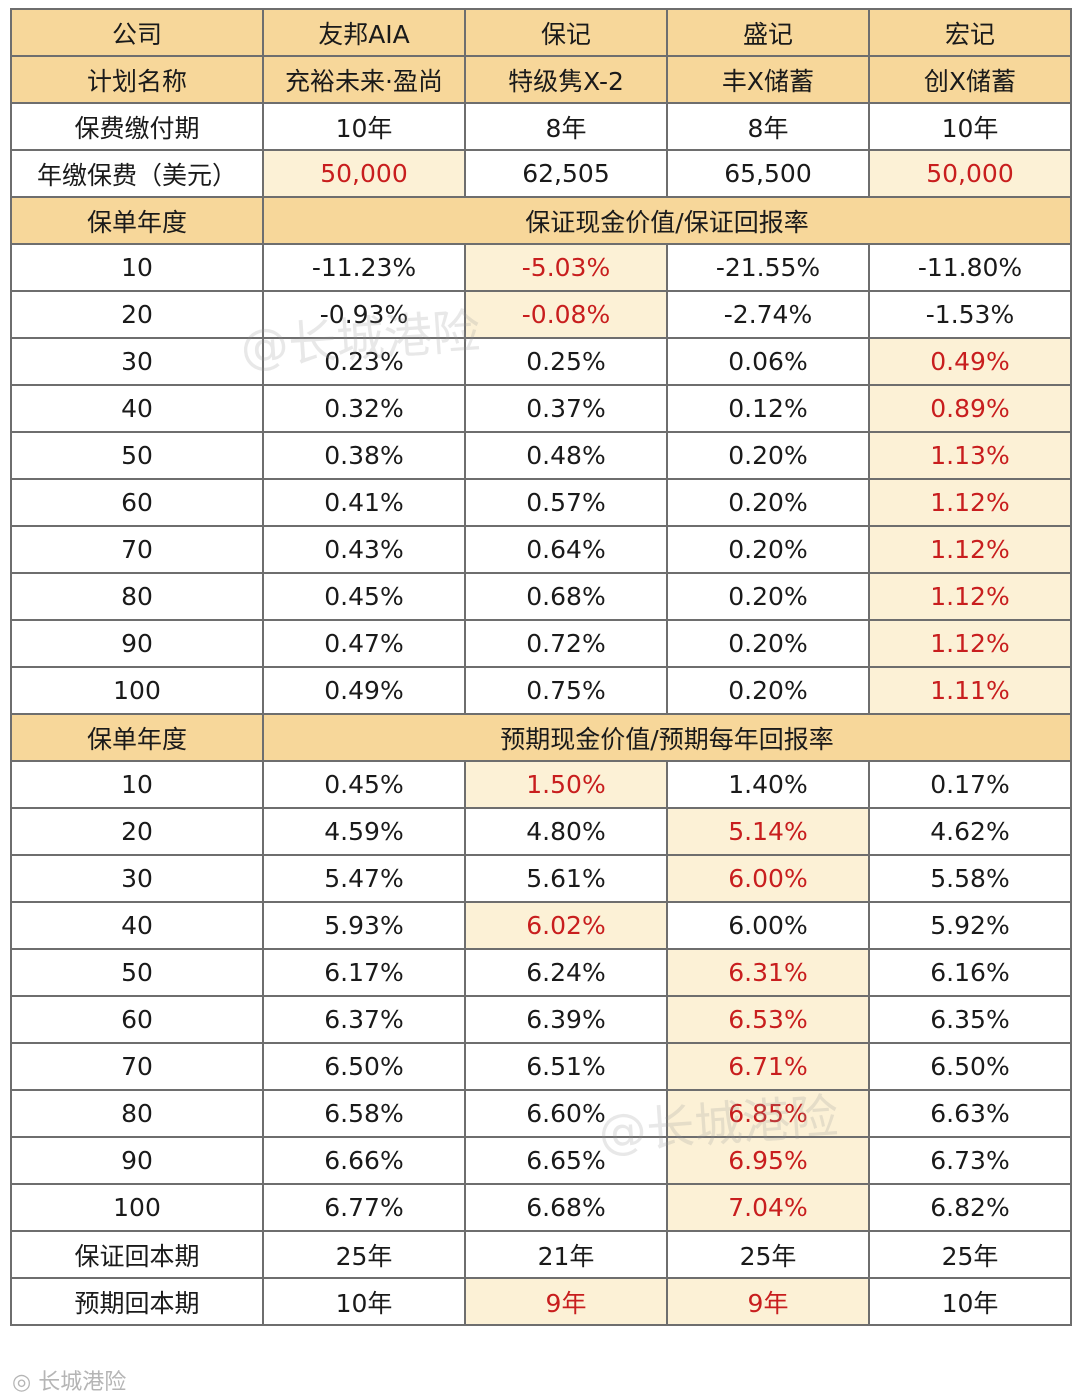 This screenshot has width=1080, height=1396. I want to click on projected-year-cell: 50, so click(137, 972).